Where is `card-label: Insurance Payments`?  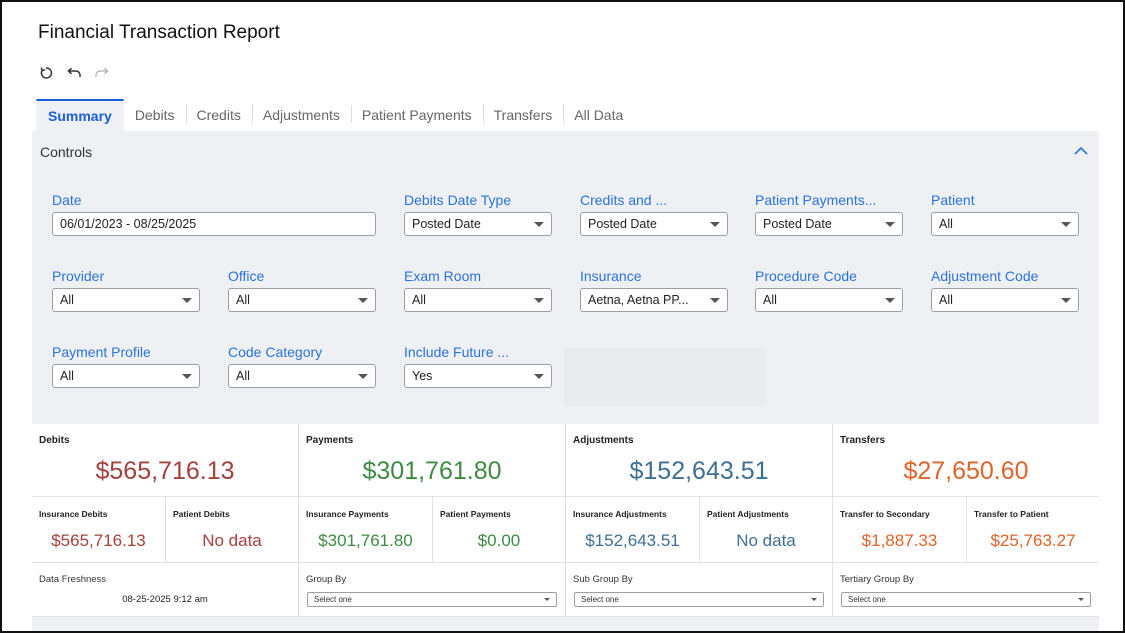 card-label: Insurance Payments is located at coordinates (347, 514).